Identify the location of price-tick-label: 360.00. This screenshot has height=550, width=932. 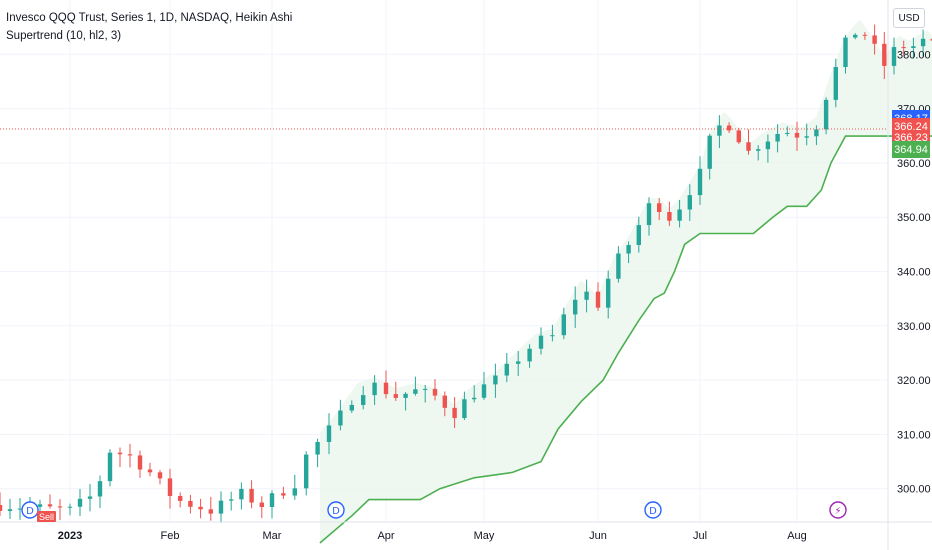
(914, 164).